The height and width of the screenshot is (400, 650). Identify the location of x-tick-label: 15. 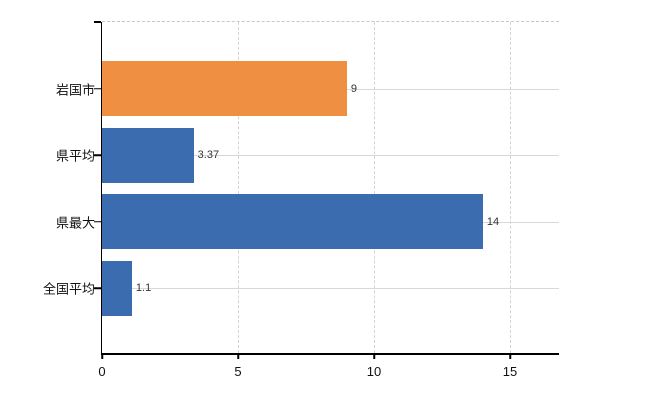
(510, 371).